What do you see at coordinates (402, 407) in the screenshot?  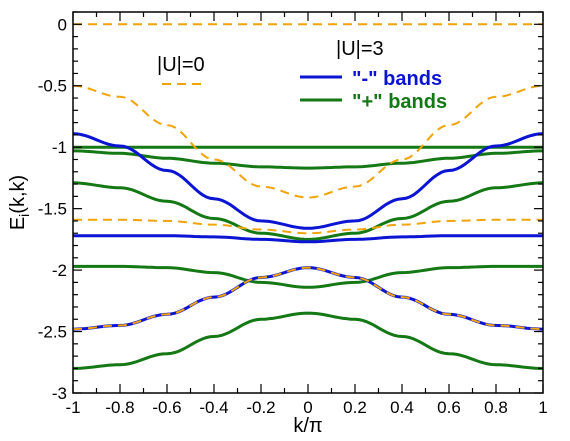 I see `x-tick-label: 0.4` at bounding box center [402, 407].